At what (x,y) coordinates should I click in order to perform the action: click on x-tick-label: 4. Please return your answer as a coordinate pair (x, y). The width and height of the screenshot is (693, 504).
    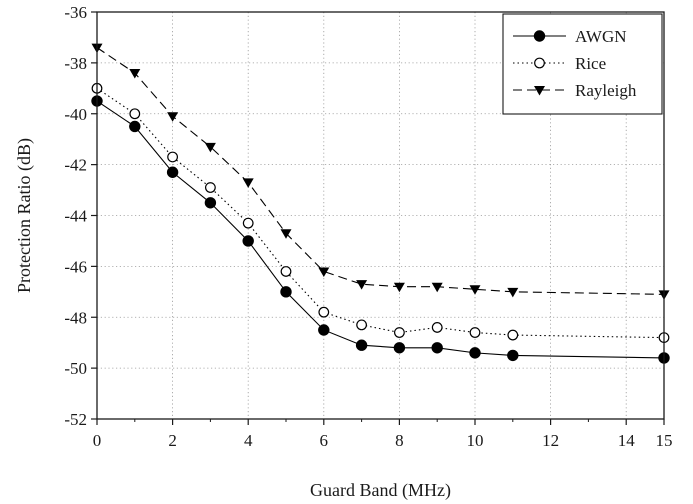
    Looking at the image, I should click on (248, 440).